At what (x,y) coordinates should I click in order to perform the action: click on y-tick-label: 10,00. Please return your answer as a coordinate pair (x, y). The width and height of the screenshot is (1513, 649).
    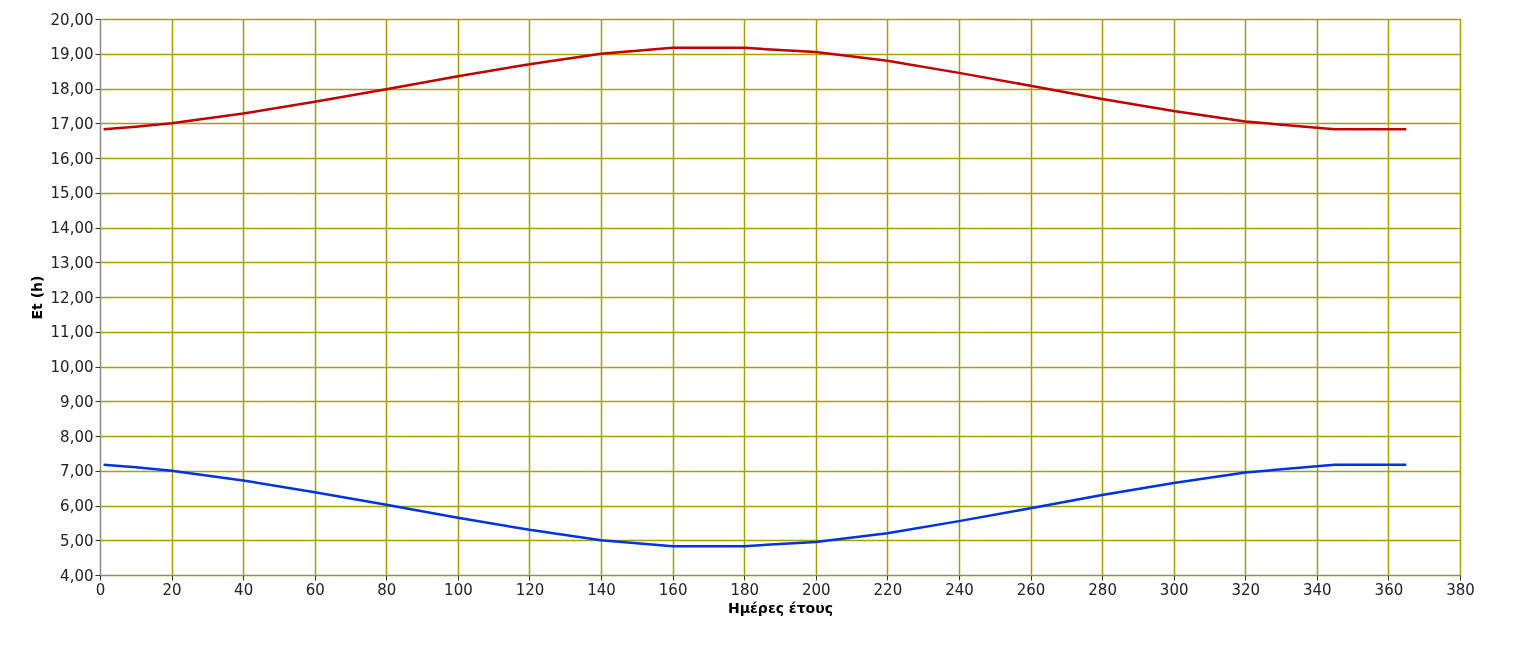
    Looking at the image, I should click on (72, 367).